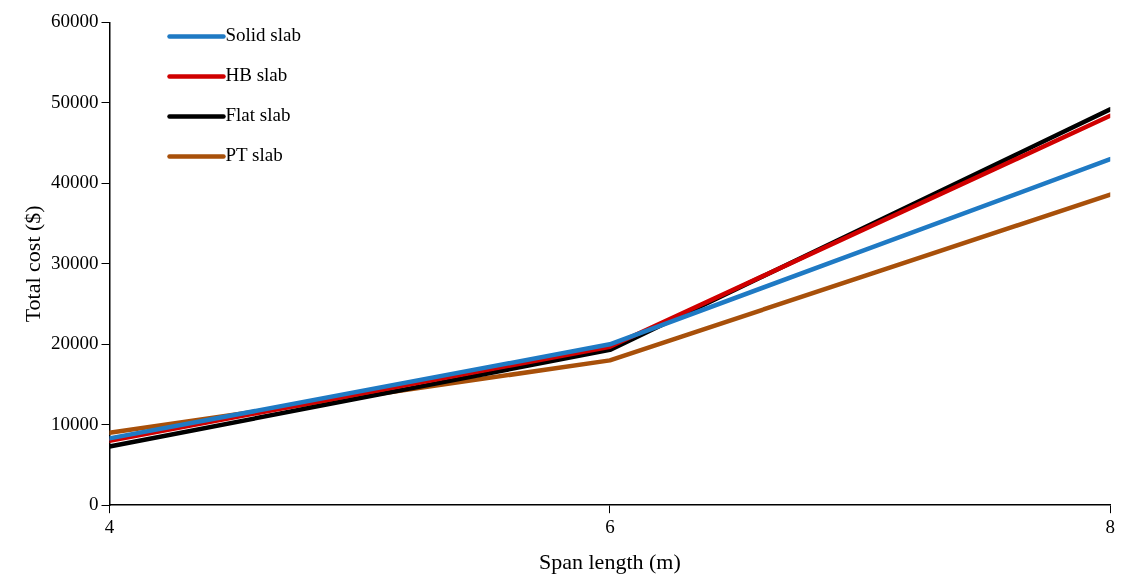 Image resolution: width=1125 pixels, height=587 pixels. I want to click on y-tick-label: 10000, so click(75, 423).